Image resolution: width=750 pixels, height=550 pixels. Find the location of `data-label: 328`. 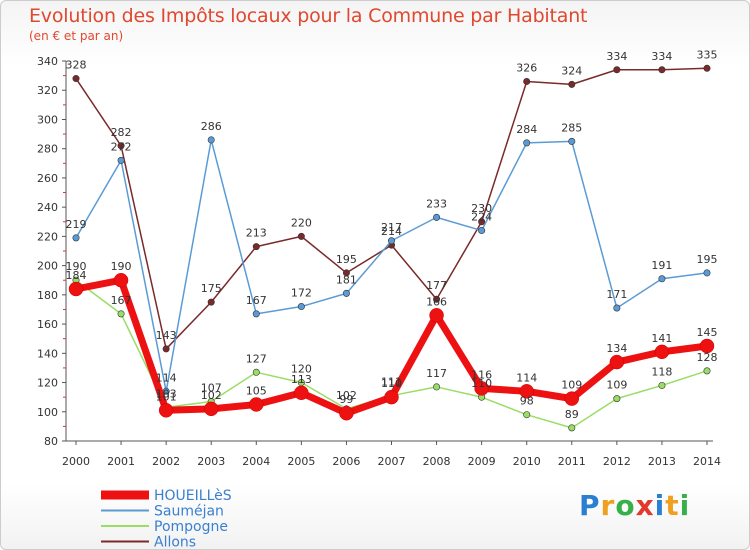

data-label: 328 is located at coordinates (76, 65).